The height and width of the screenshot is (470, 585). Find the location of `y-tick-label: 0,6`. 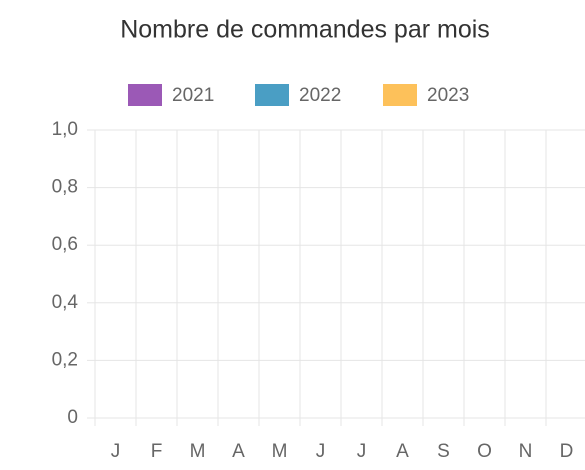

y-tick-label: 0,6 is located at coordinates (65, 244).